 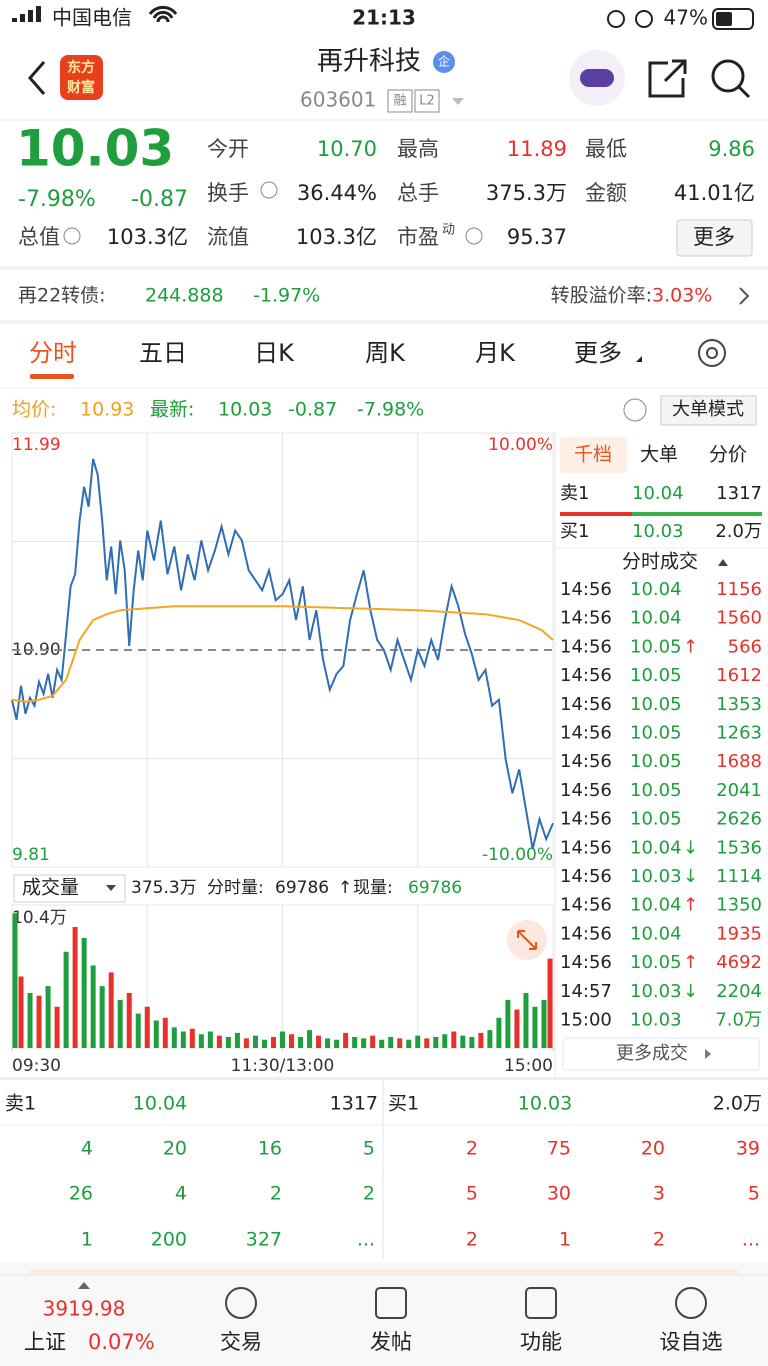 What do you see at coordinates (111, 888) in the screenshot?
I see `selector-arrow` at bounding box center [111, 888].